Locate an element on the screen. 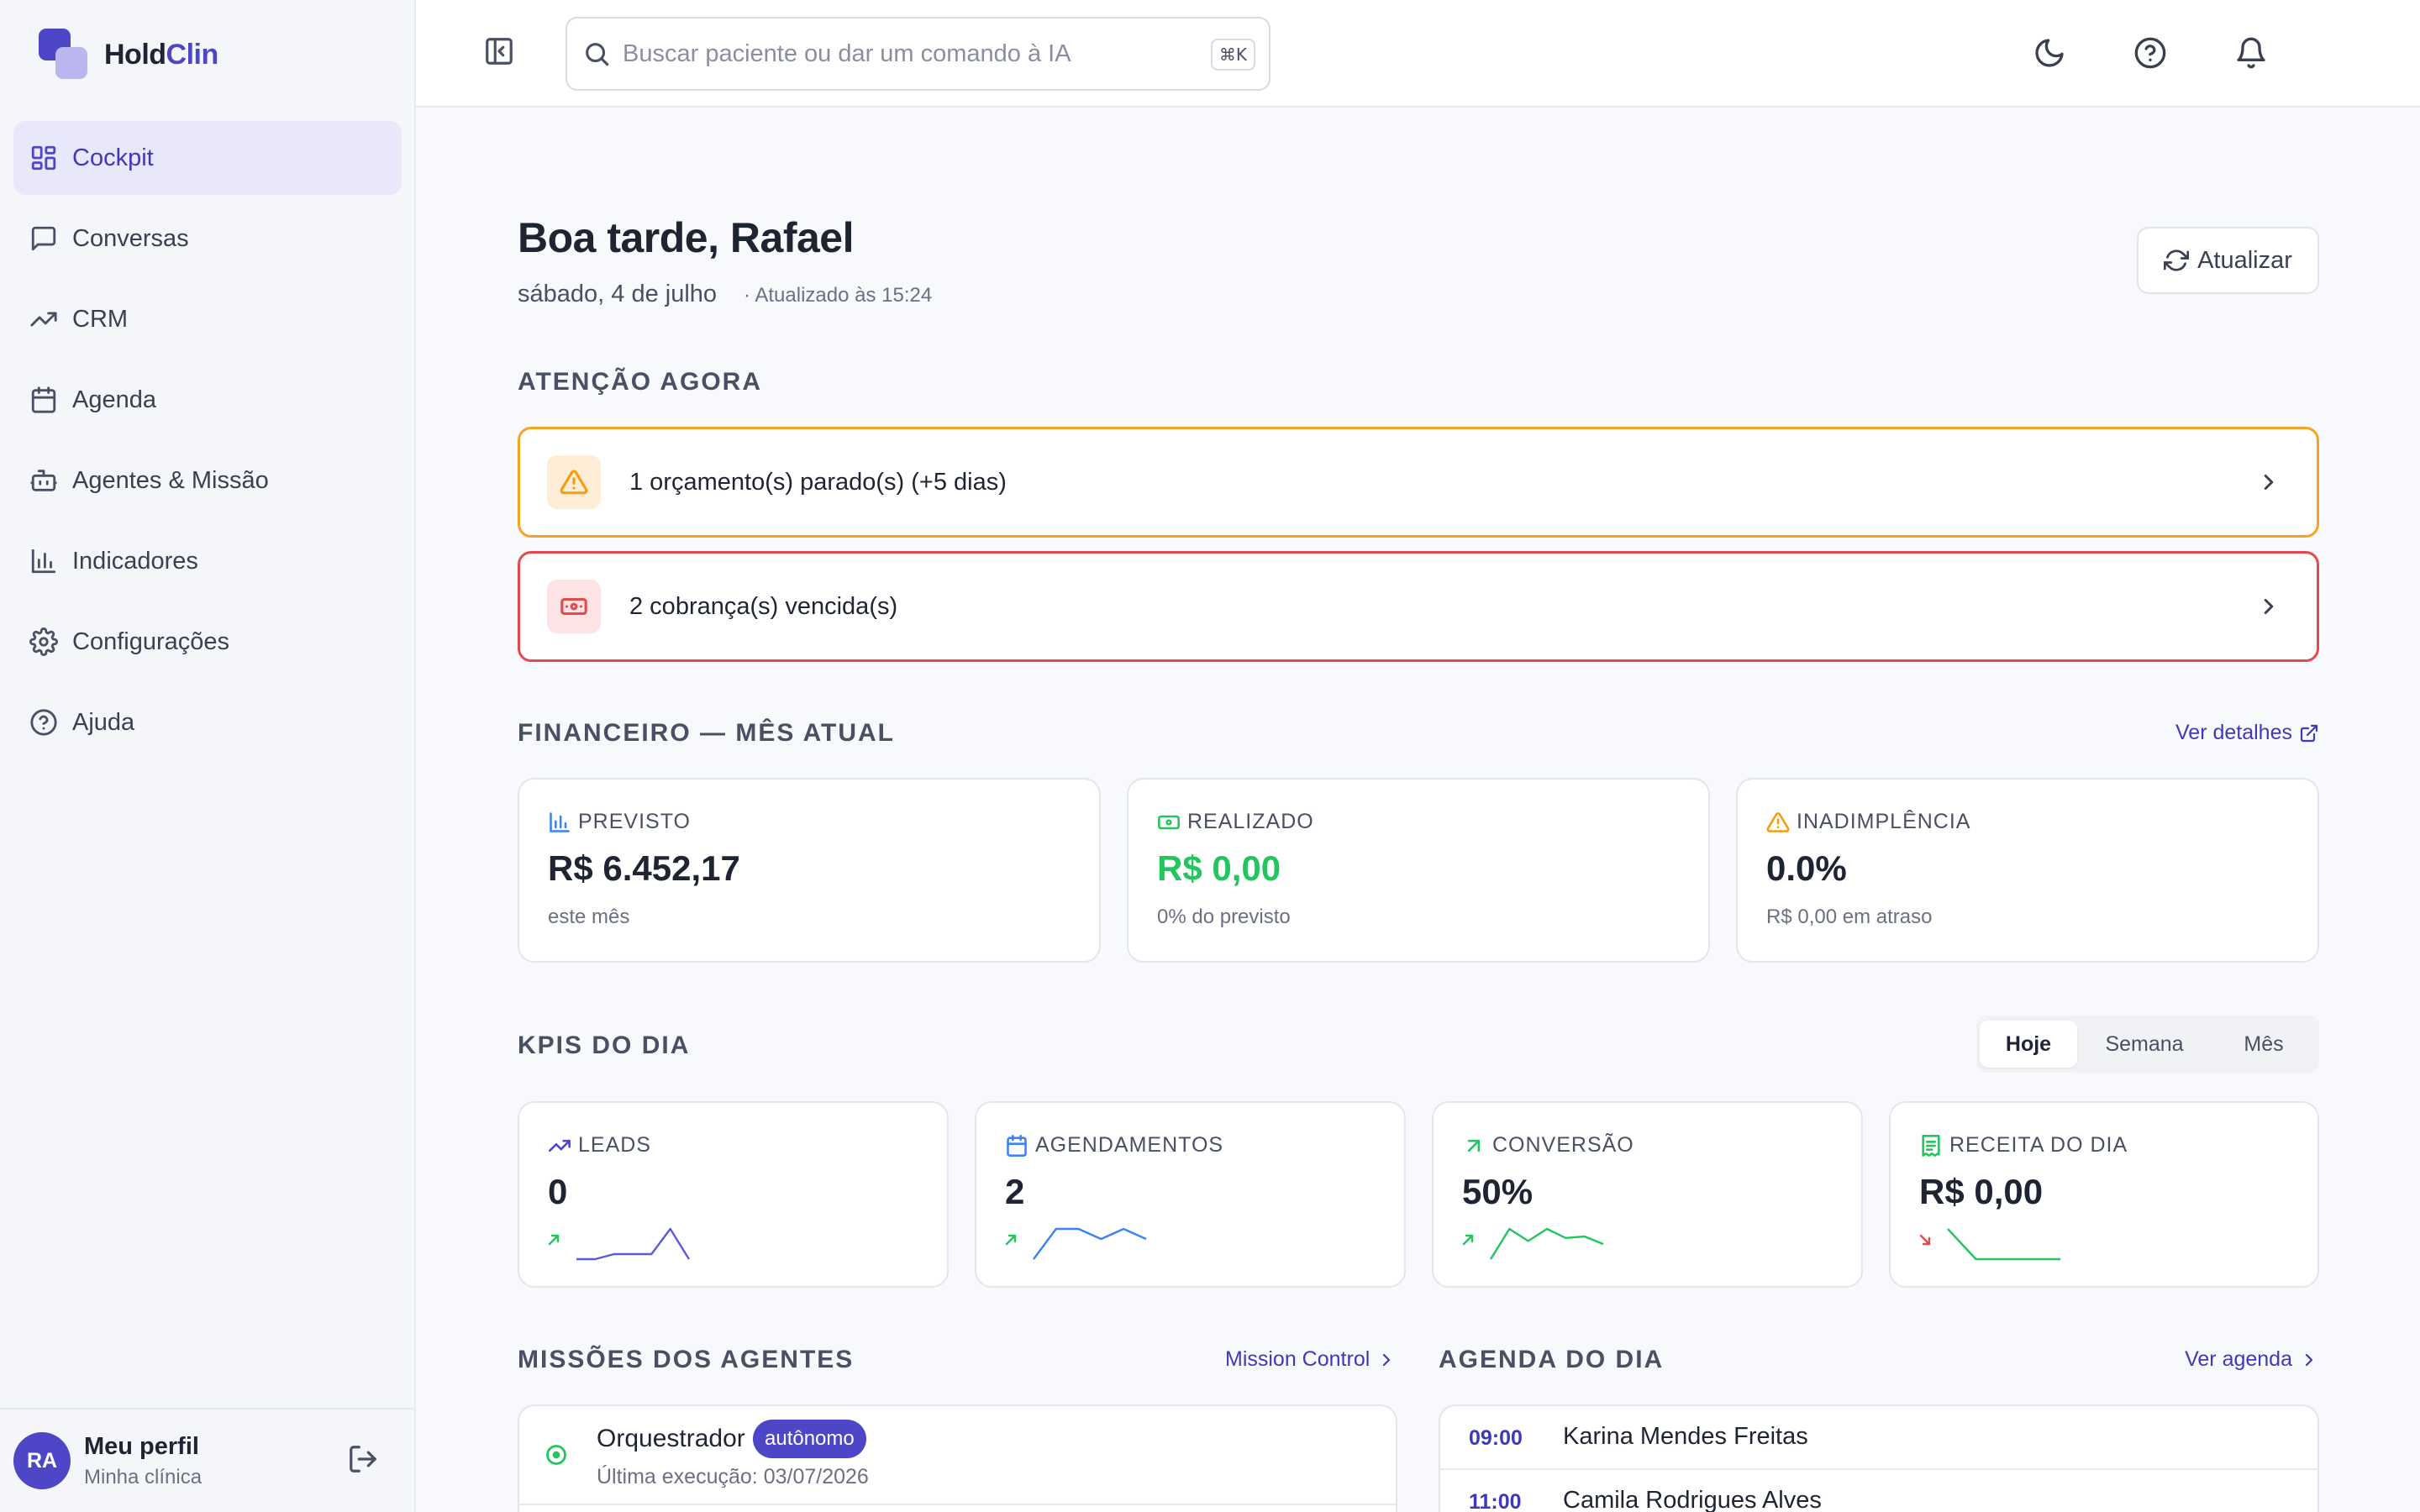 The height and width of the screenshot is (1512, 2420). message-square-icon is located at coordinates (44, 238).